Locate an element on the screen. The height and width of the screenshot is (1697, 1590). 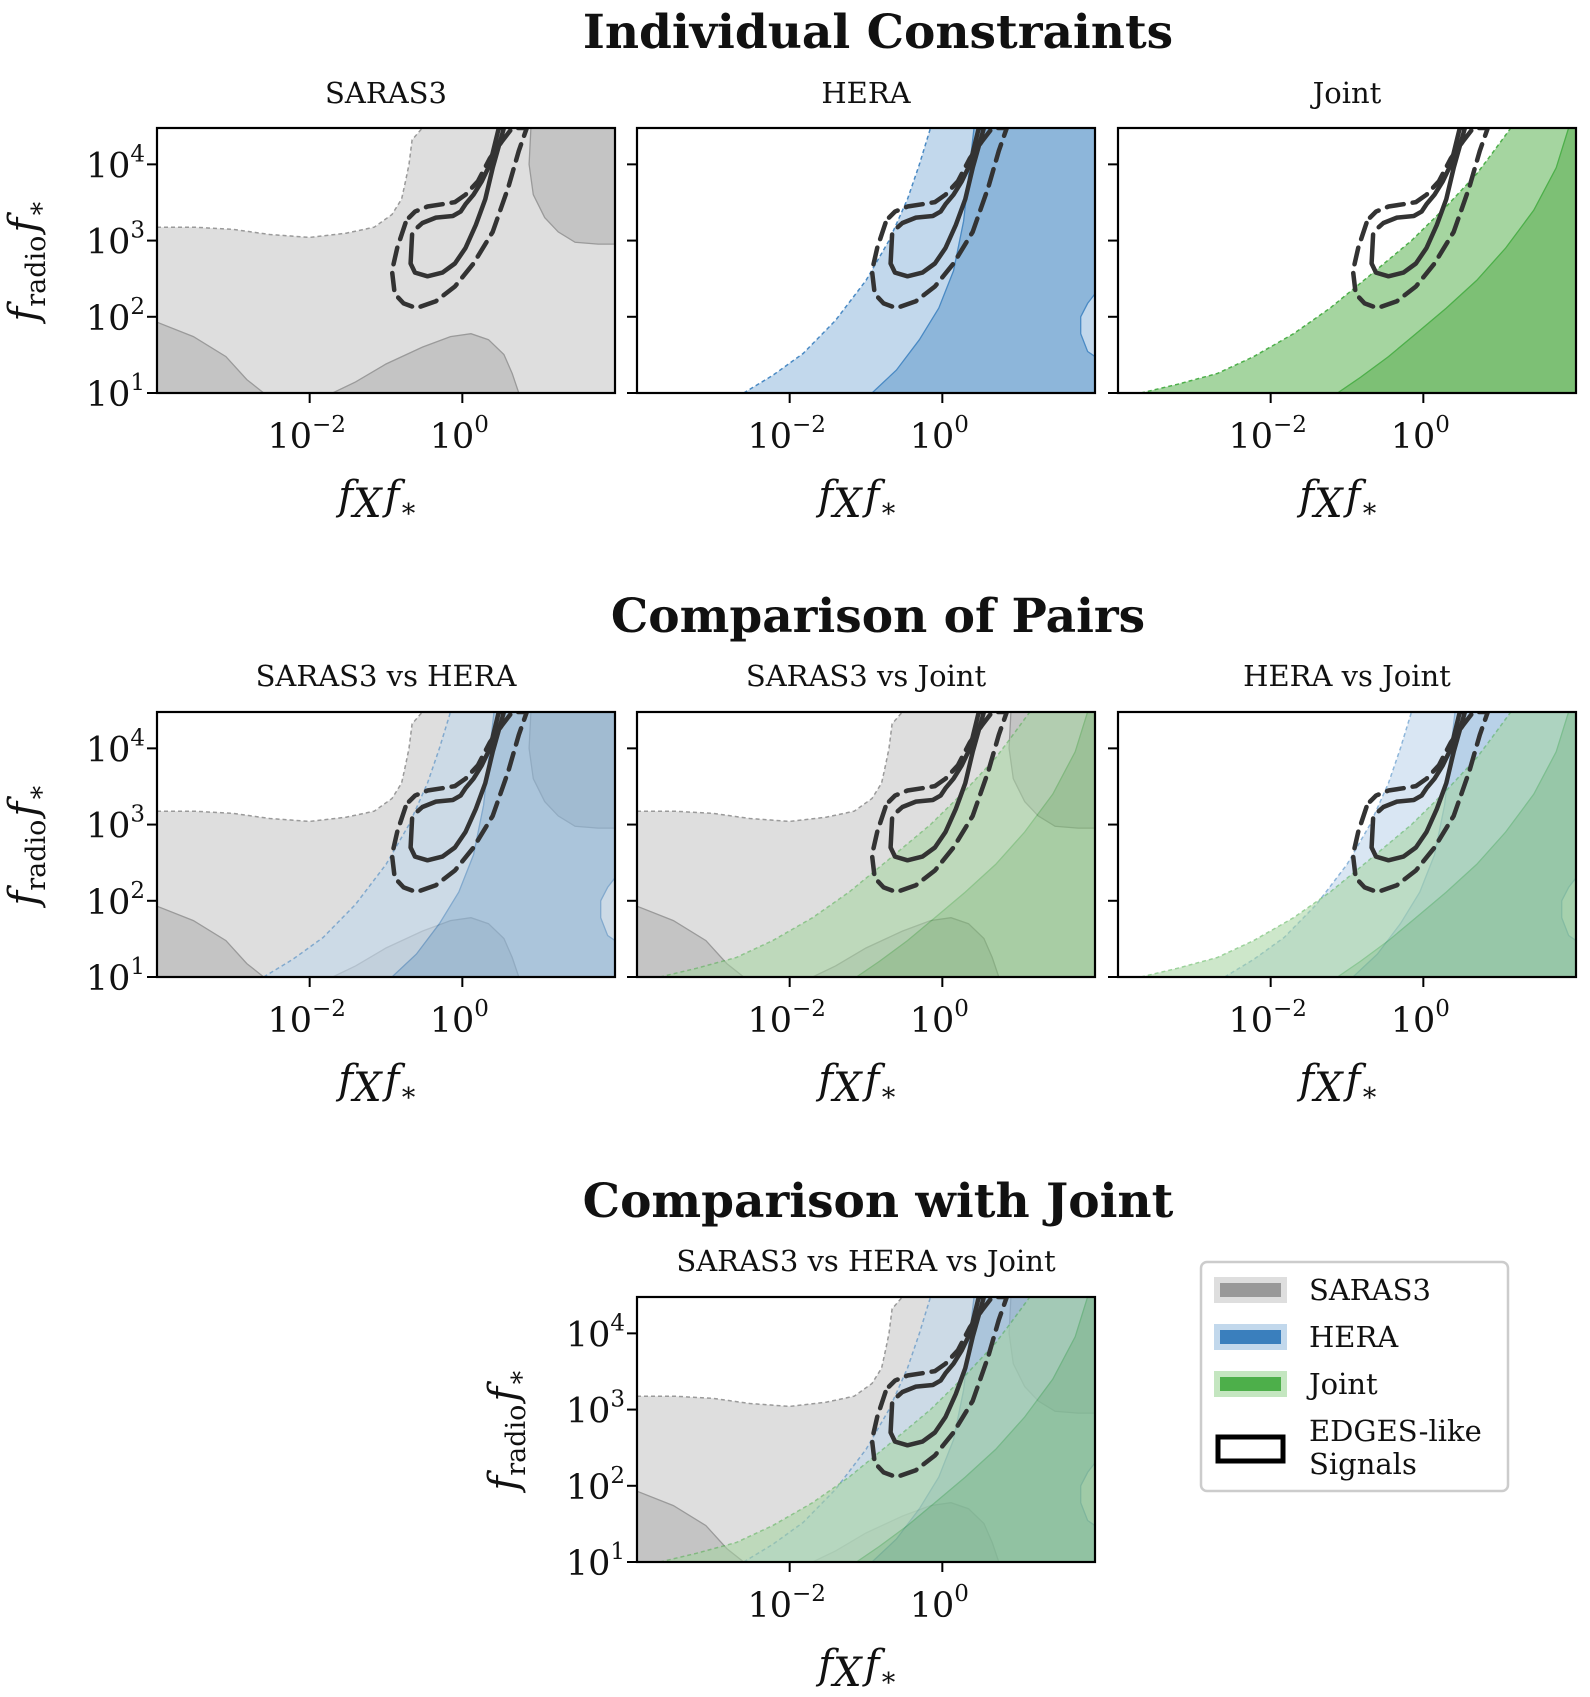
y-tick-label: 10¹ is located at coordinates (595, 1561).